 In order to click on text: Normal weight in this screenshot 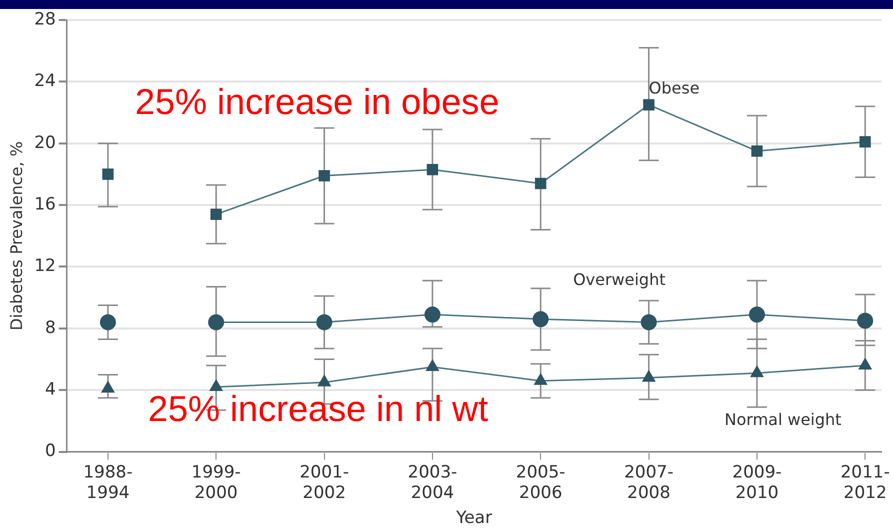, I will do `click(783, 420)`.